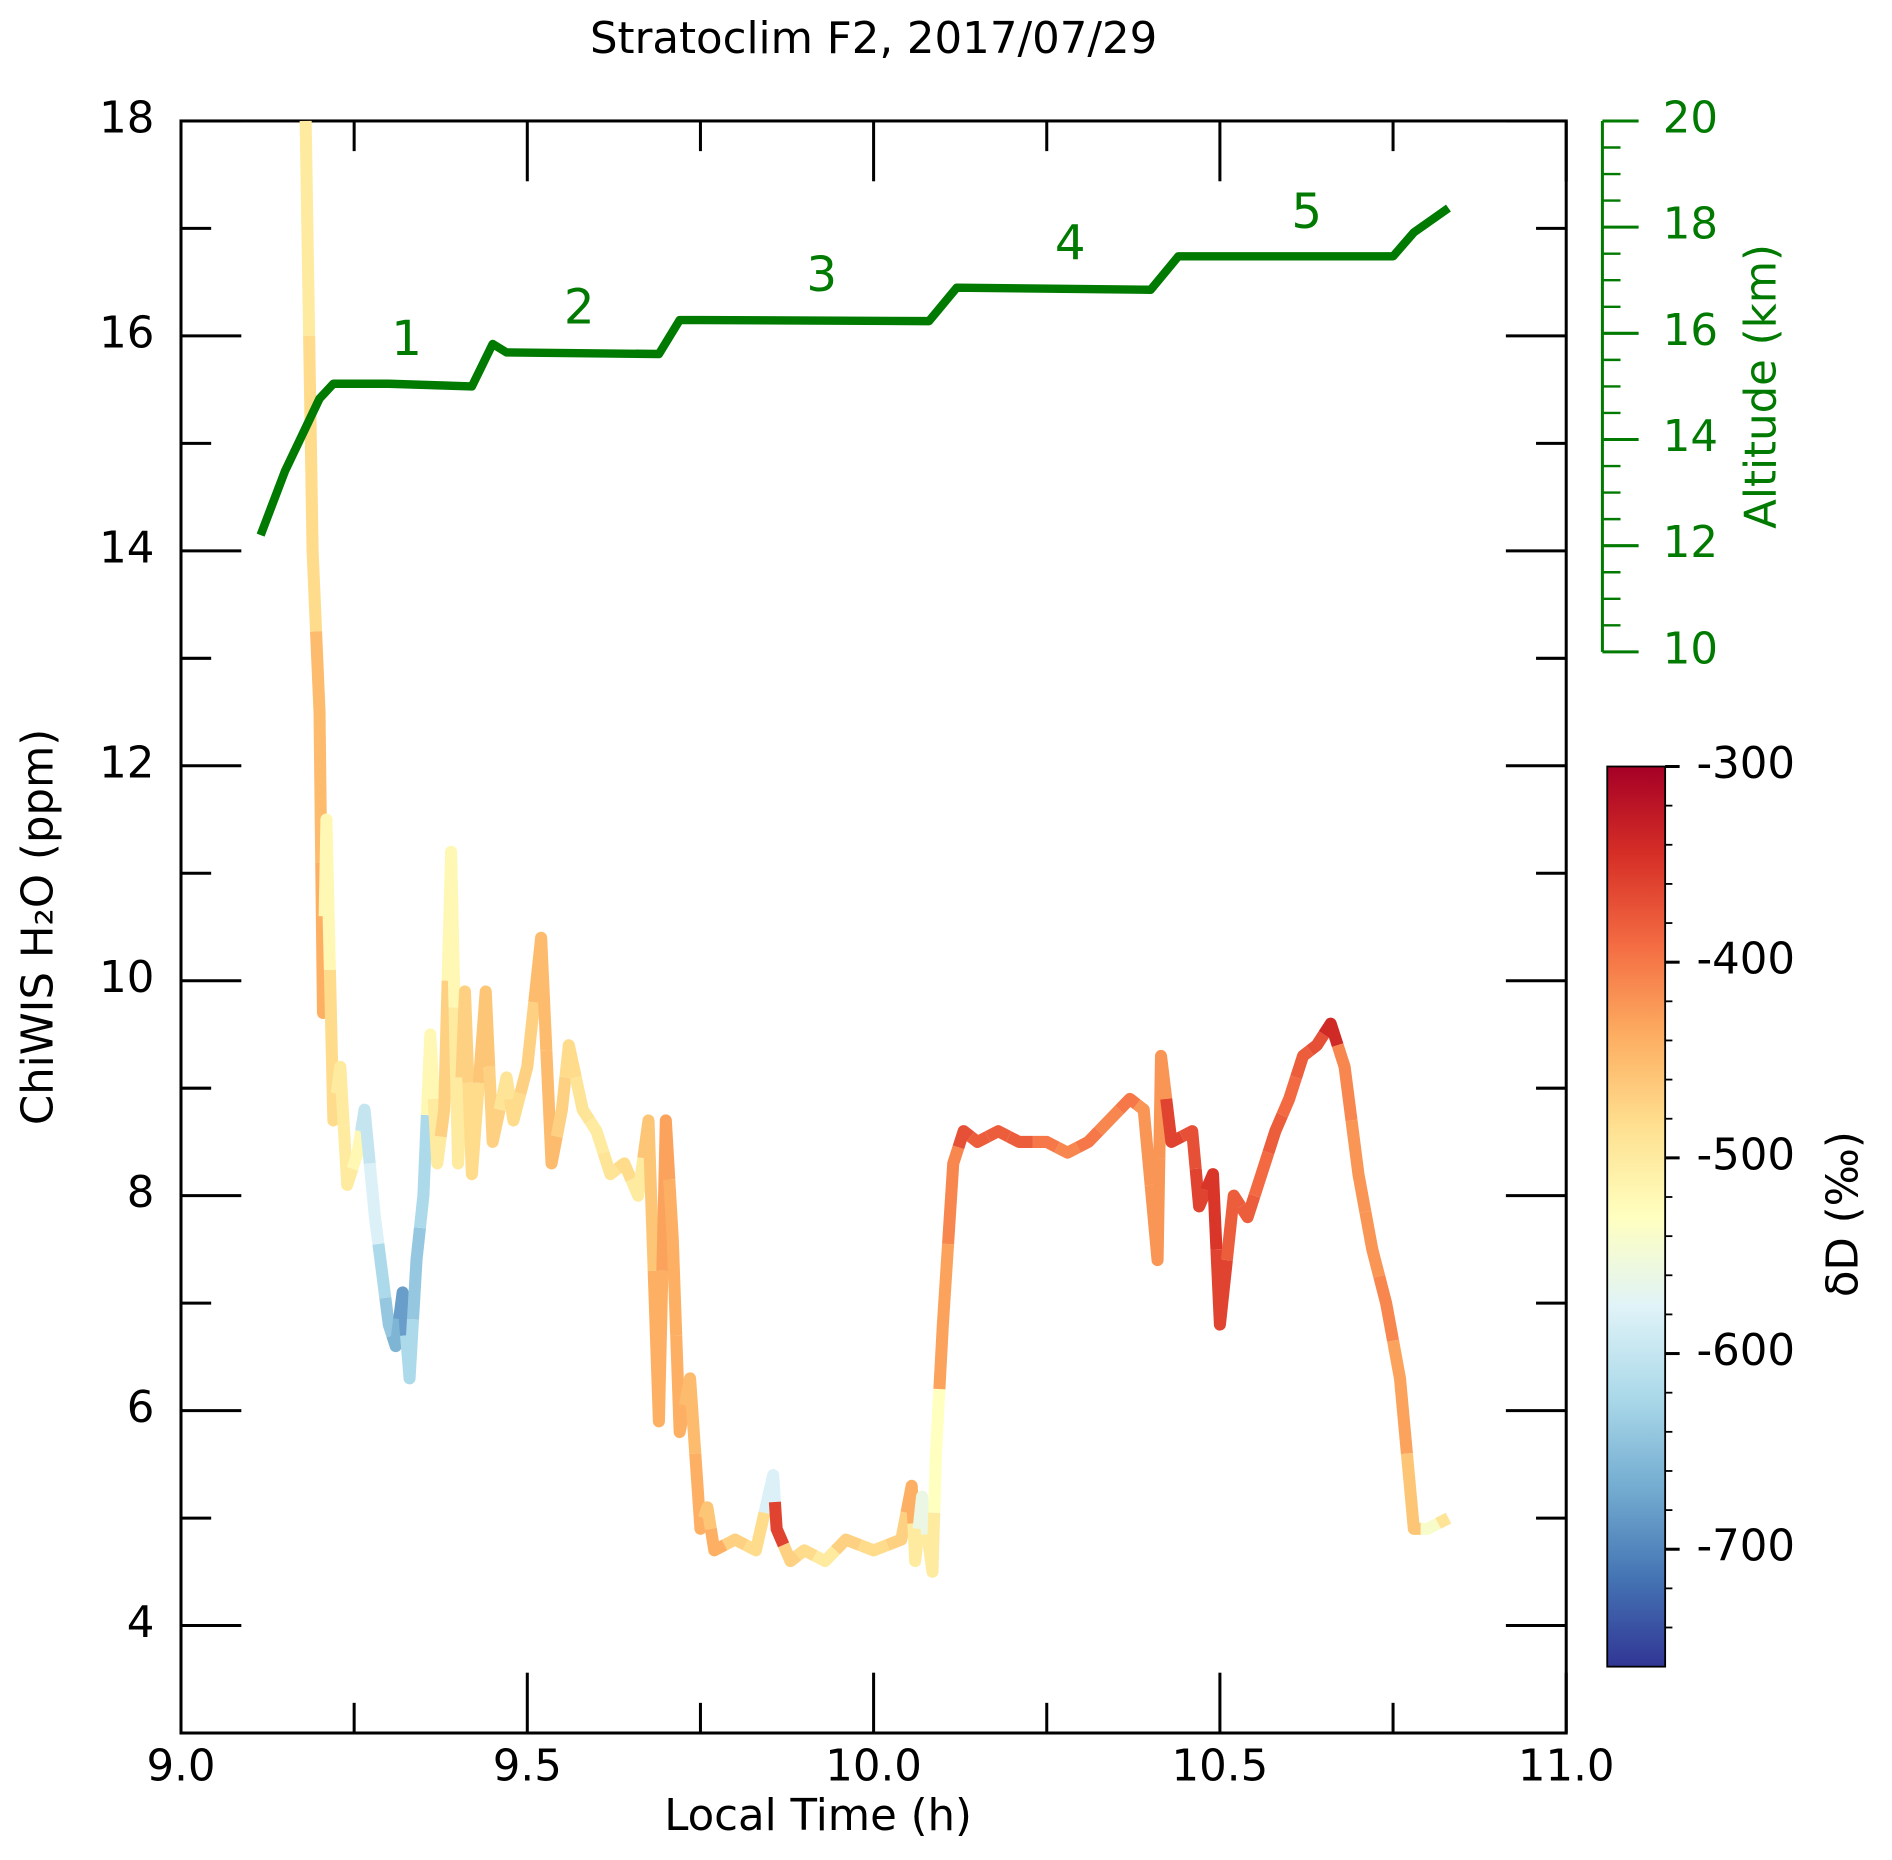  I want to click on x-tick-label: 9.5, so click(527, 1767).